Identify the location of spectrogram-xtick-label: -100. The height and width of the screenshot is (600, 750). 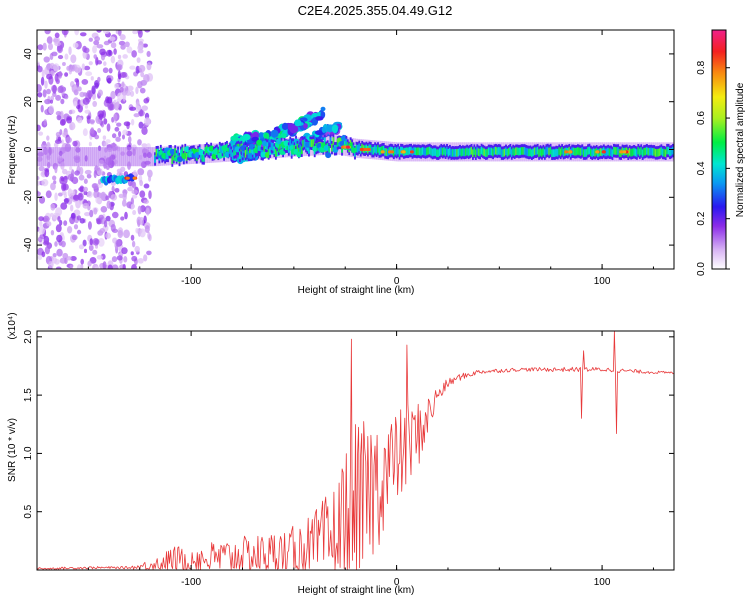
(191, 281).